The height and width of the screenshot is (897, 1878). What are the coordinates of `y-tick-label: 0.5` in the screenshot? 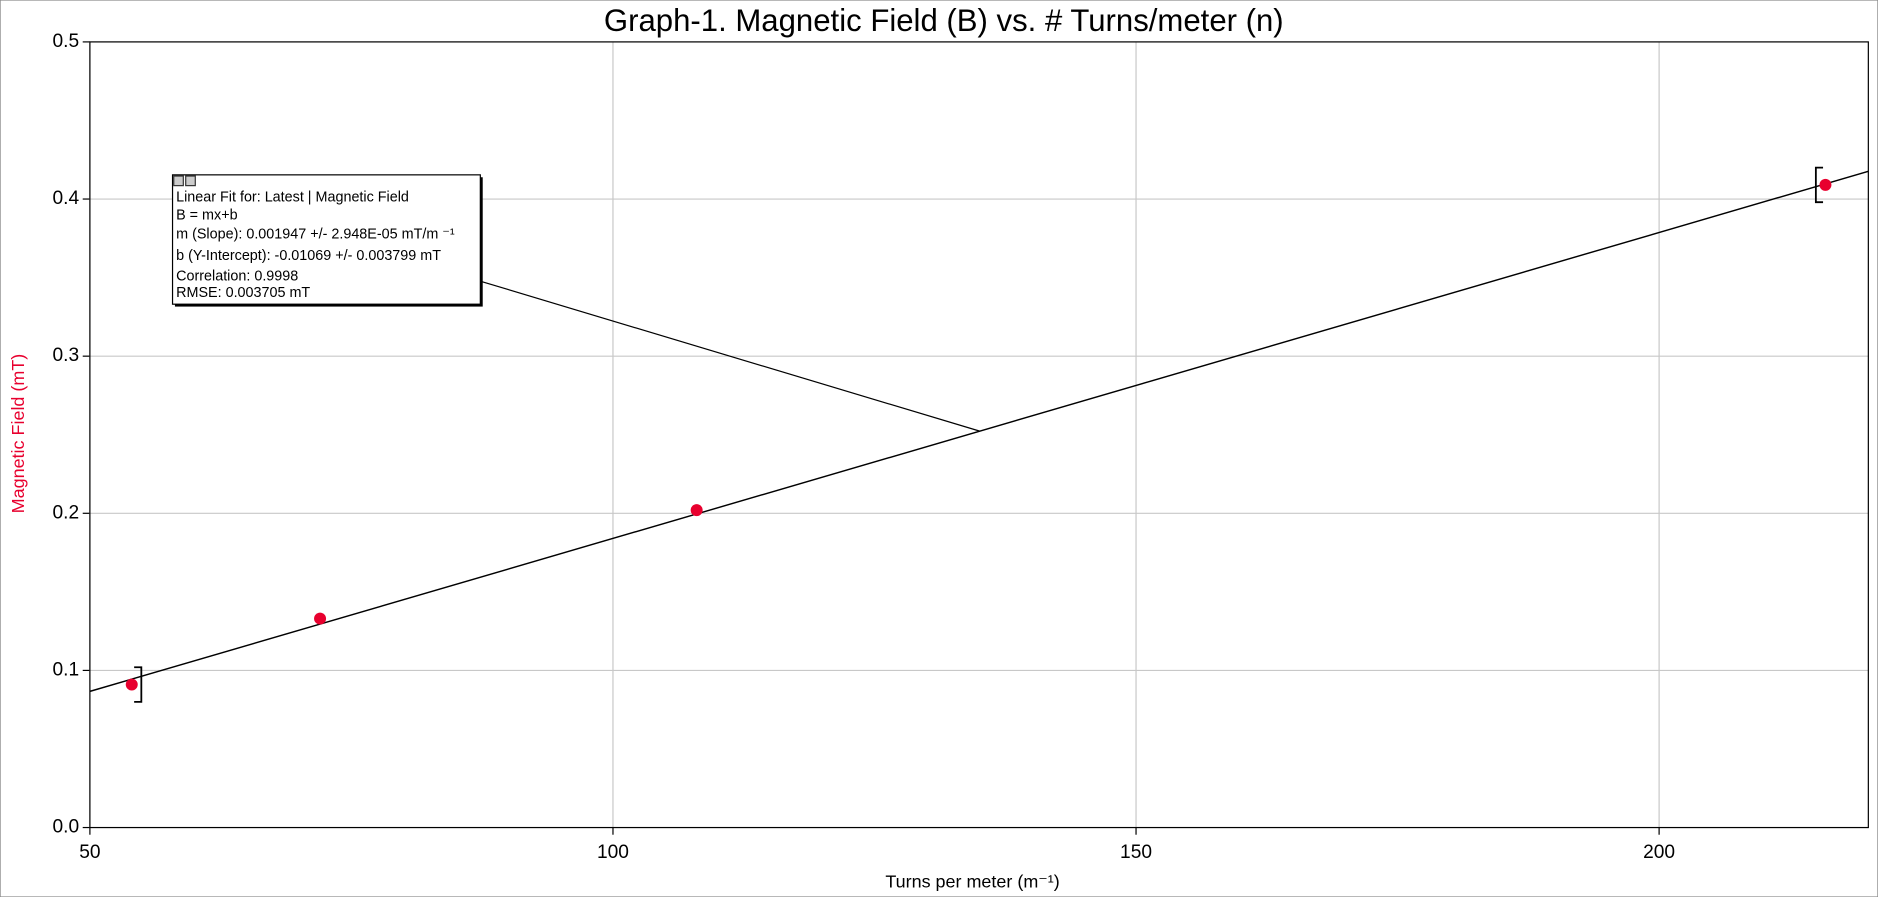 It's located at (65, 41).